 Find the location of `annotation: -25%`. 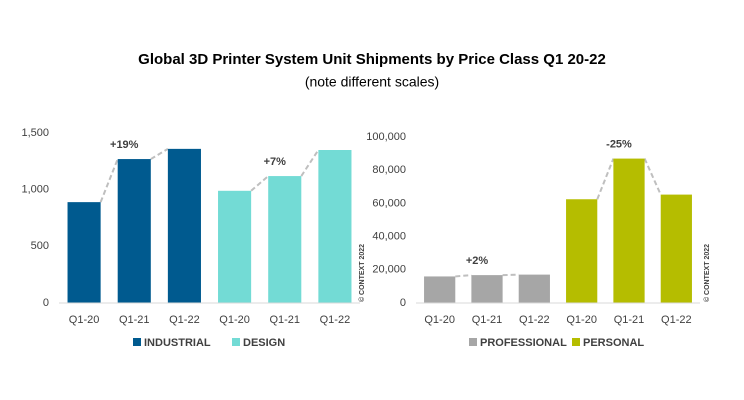

annotation: -25% is located at coordinates (619, 144).